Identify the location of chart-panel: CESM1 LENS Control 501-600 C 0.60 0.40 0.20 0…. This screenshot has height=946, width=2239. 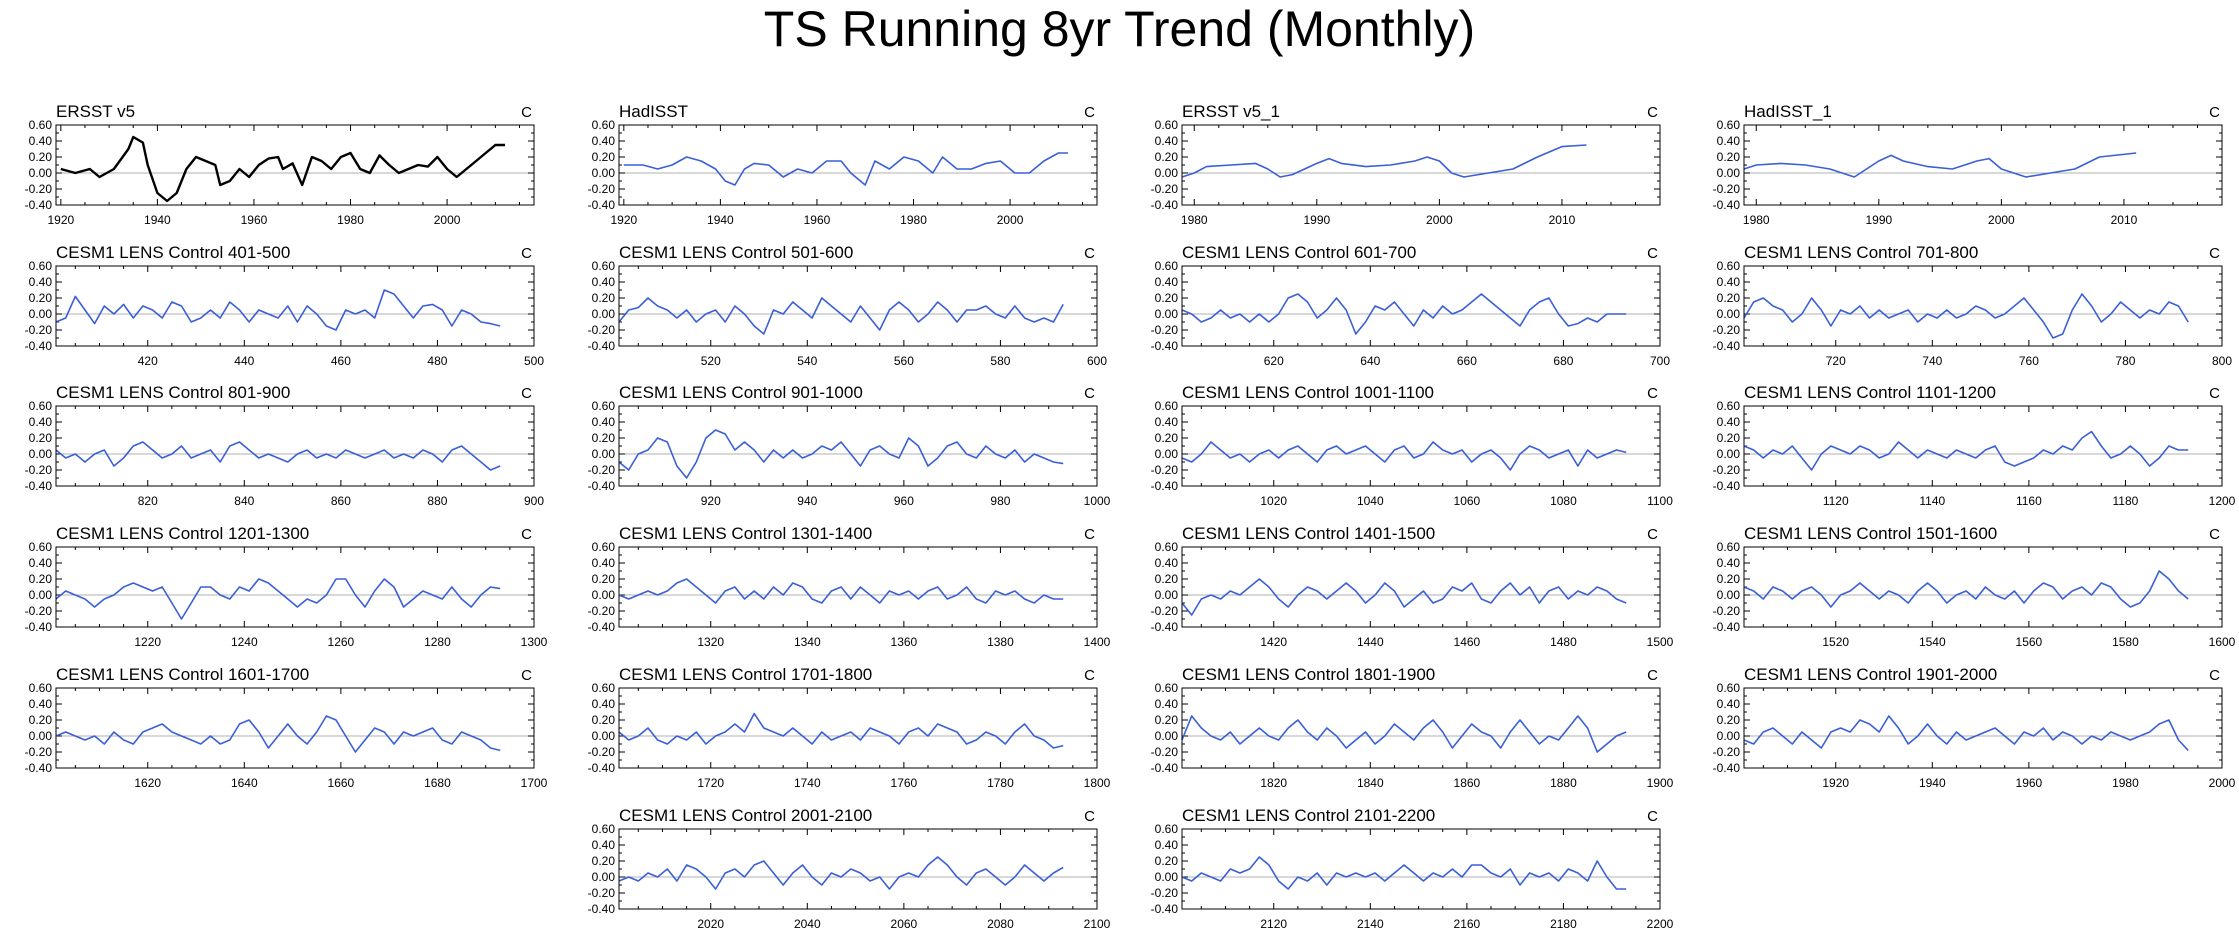
(848, 305).